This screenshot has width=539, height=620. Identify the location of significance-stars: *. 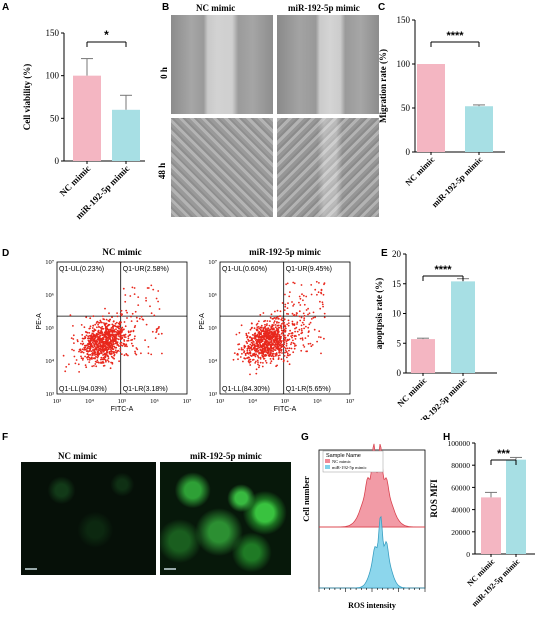
(106, 35).